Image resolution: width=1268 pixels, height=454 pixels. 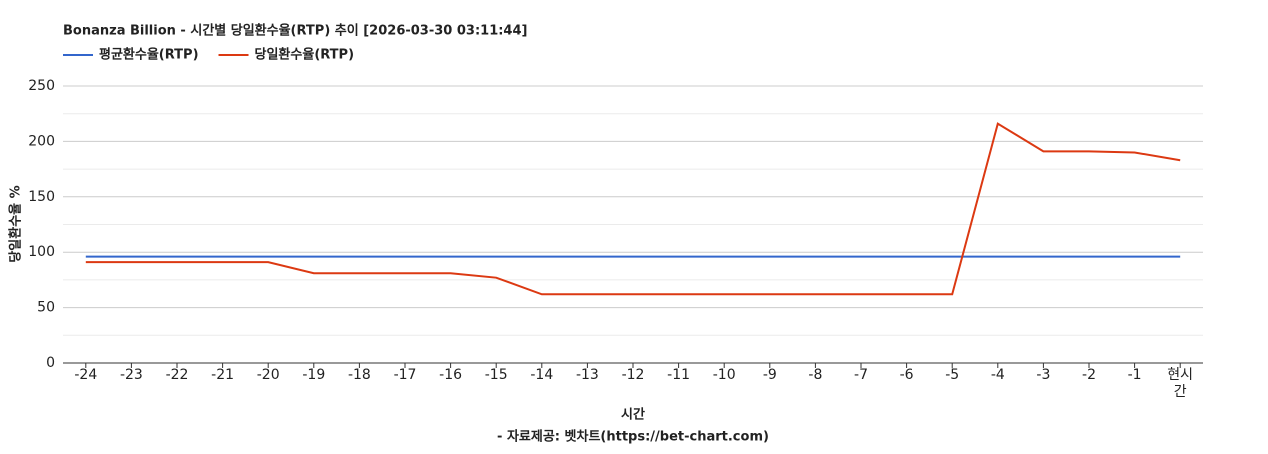 What do you see at coordinates (149, 55) in the screenshot?
I see `legend-label: 평균환수율(RTP)` at bounding box center [149, 55].